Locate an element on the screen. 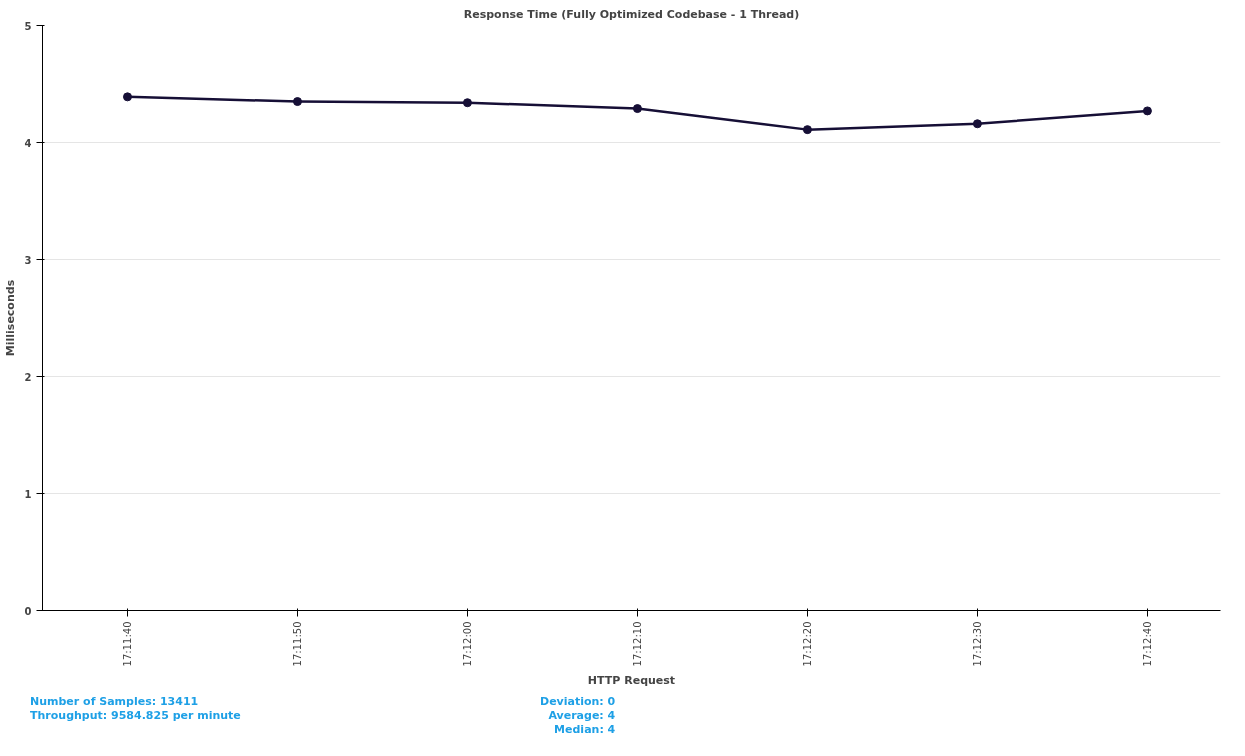 The height and width of the screenshot is (756, 1245). y-tick-label: 4 is located at coordinates (28, 143).